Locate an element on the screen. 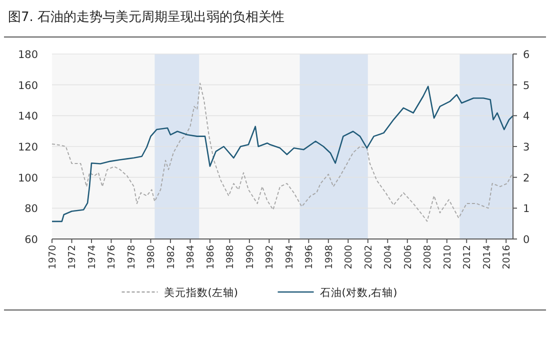 The image size is (550, 340). x-tick-label: 1982 is located at coordinates (171, 257).